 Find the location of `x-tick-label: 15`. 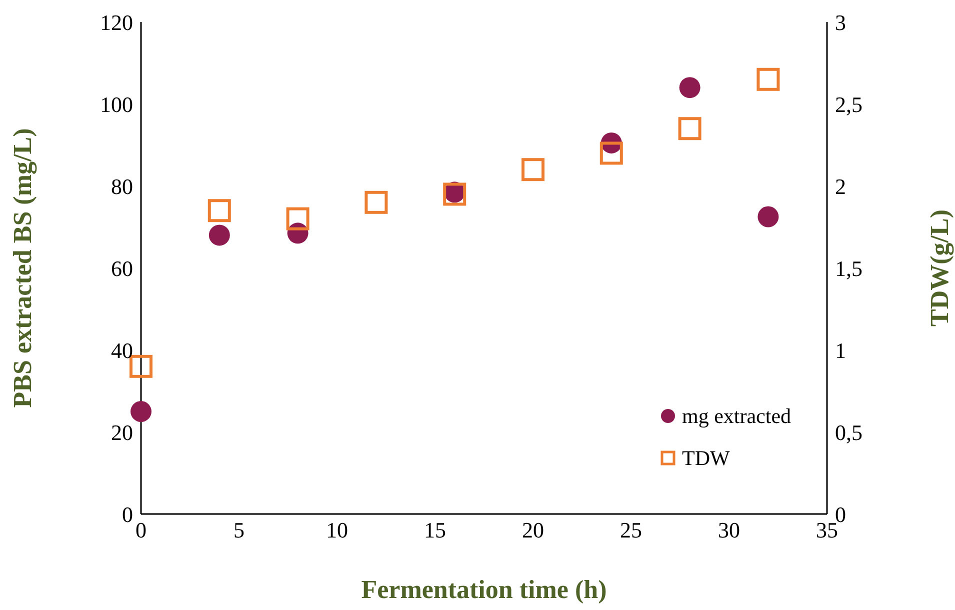

x-tick-label: 15 is located at coordinates (435, 530).